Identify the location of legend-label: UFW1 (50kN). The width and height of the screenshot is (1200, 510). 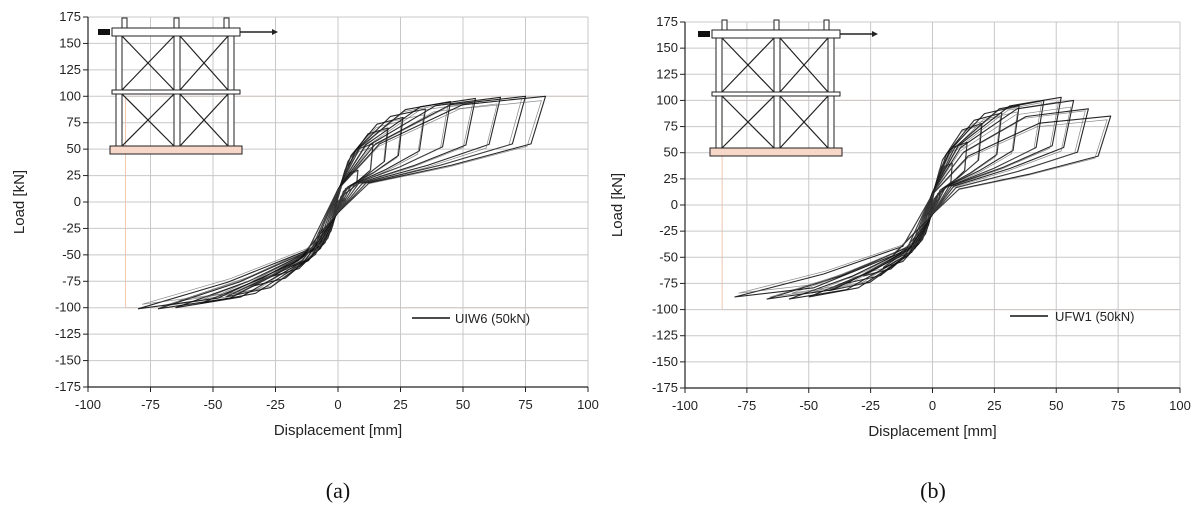
(1094, 316).